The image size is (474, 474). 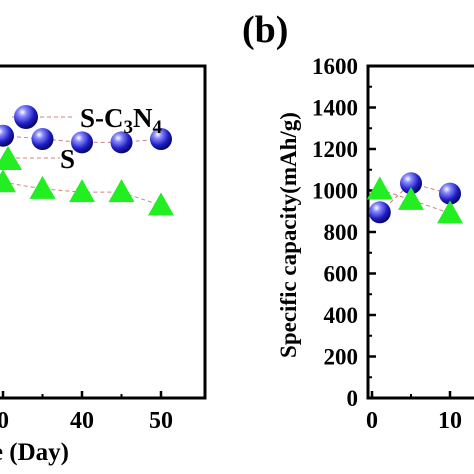 What do you see at coordinates (34, 452) in the screenshot?
I see `panel-a-xlabel: ne (Day)` at bounding box center [34, 452].